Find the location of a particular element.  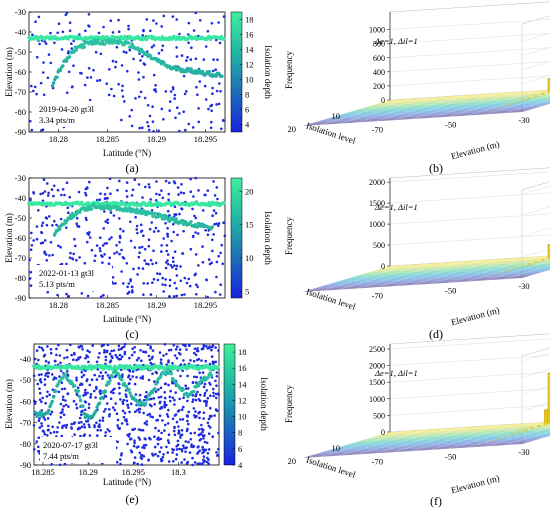

surface-point is located at coordinates (140, 366).